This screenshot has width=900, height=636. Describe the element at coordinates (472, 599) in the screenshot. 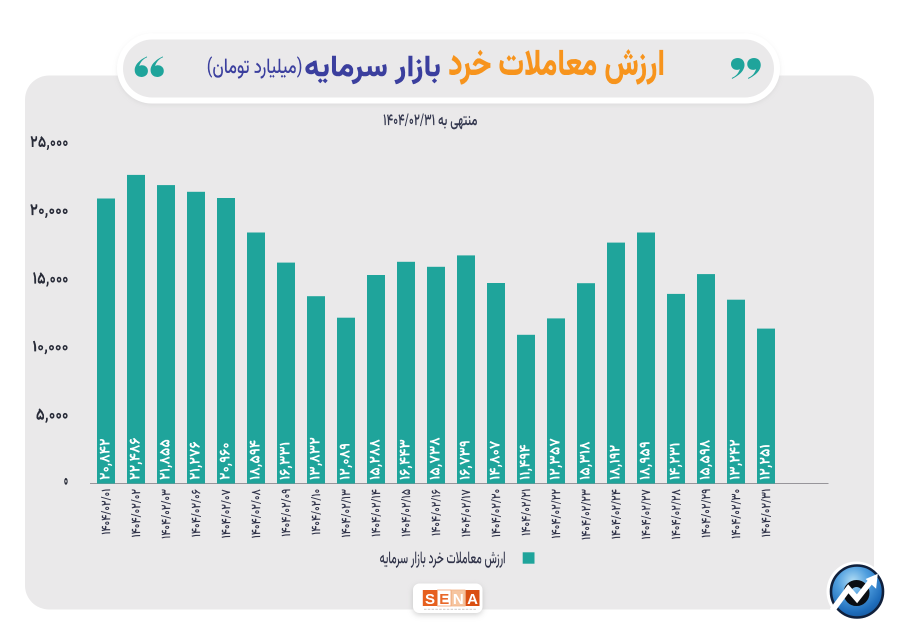

I see `svg-text: A` at that location.